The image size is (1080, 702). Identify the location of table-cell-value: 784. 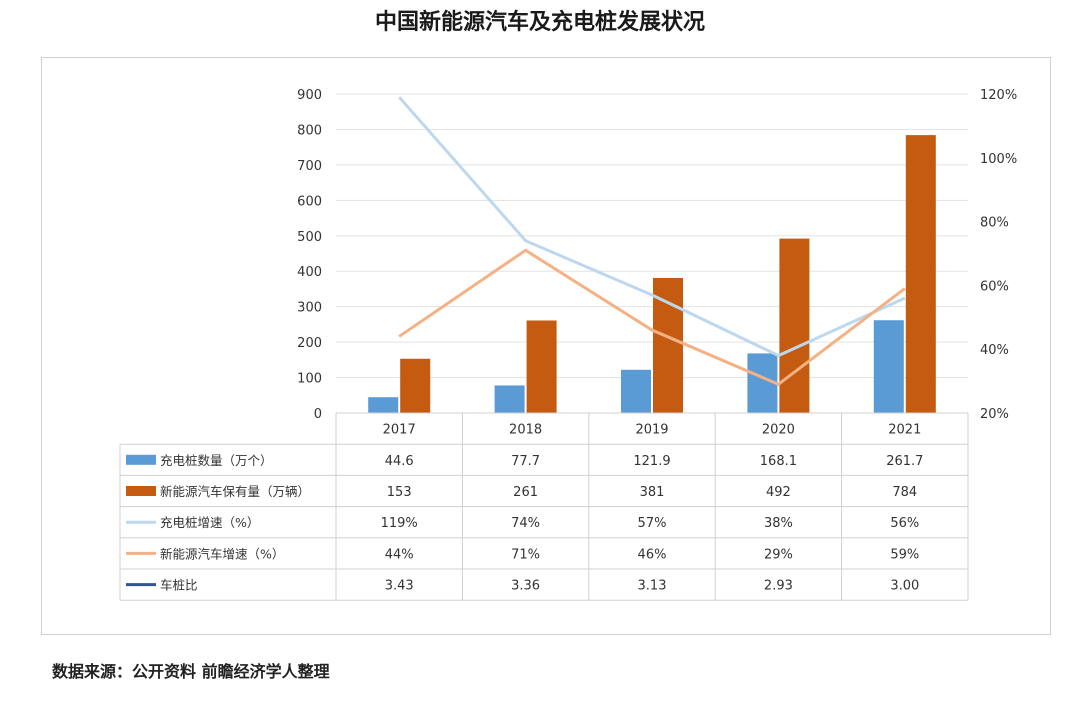
(904, 492).